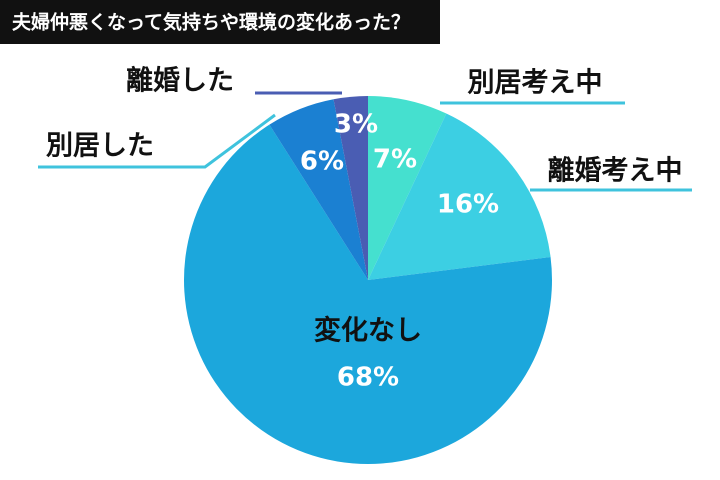 This screenshot has height=480, width=720. I want to click on category-label: 別居した, so click(100, 146).